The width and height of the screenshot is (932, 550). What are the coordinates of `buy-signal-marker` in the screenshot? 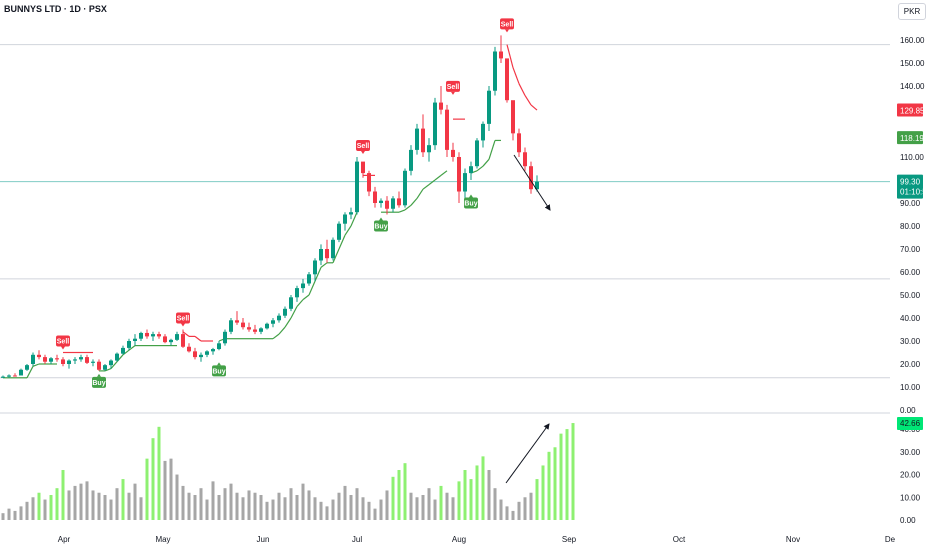 It's located at (471, 203).